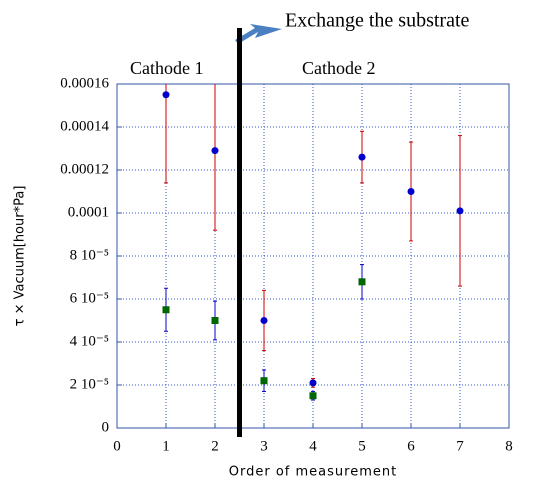  What do you see at coordinates (362, 446) in the screenshot?
I see `x-tick-label: 5` at bounding box center [362, 446].